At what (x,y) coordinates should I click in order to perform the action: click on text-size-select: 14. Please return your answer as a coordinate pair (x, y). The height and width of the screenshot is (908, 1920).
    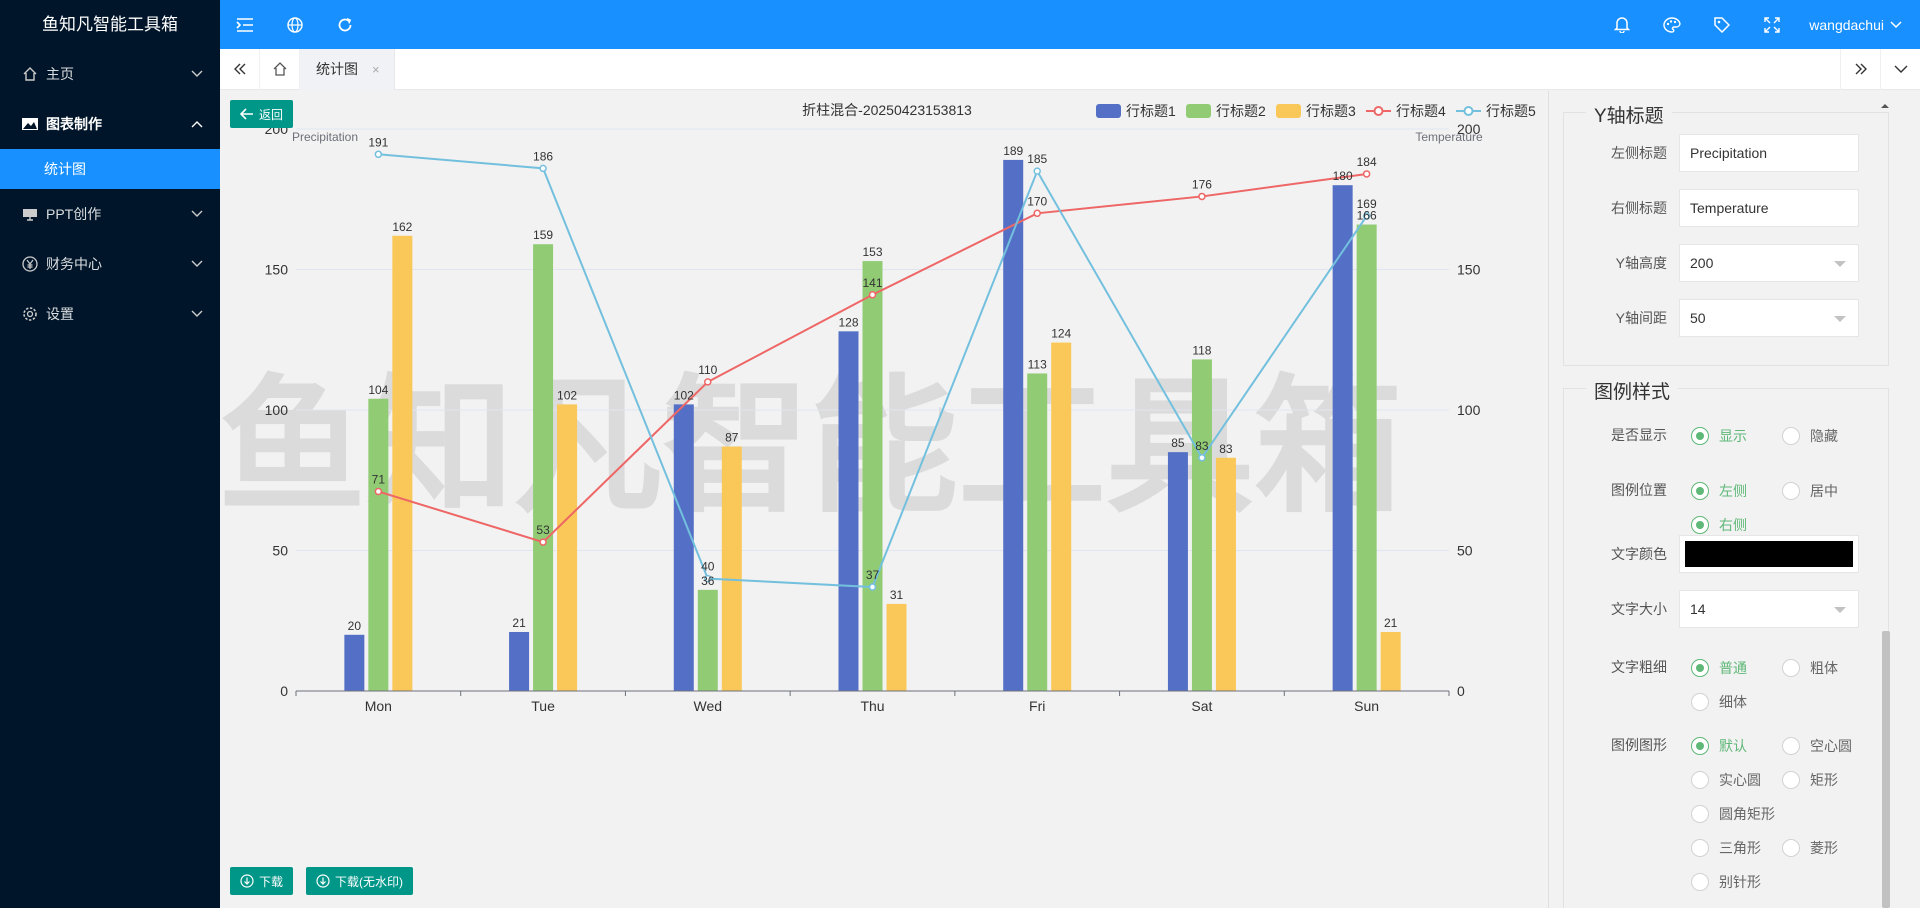
    Looking at the image, I should click on (1769, 609).